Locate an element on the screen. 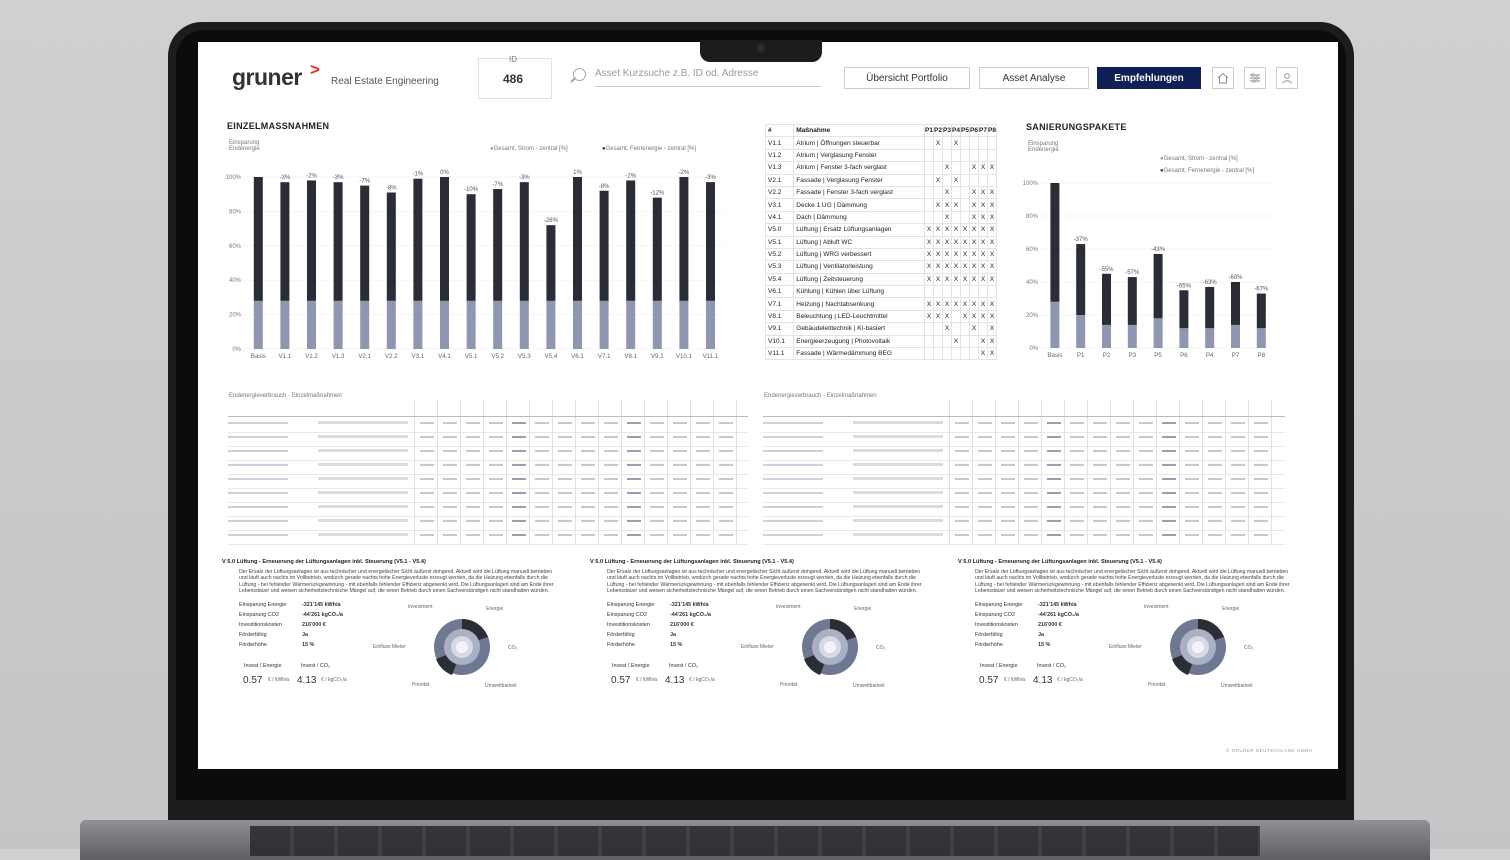  user-icon is located at coordinates (1287, 78).